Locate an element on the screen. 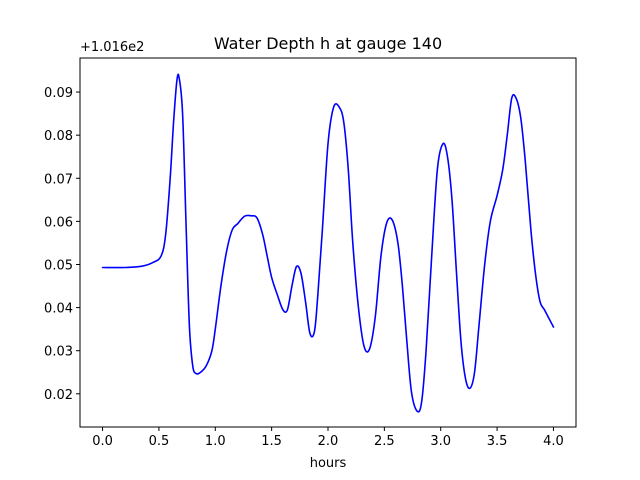 The height and width of the screenshot is (480, 640). y-tick-label: 0.07 is located at coordinates (58, 179).